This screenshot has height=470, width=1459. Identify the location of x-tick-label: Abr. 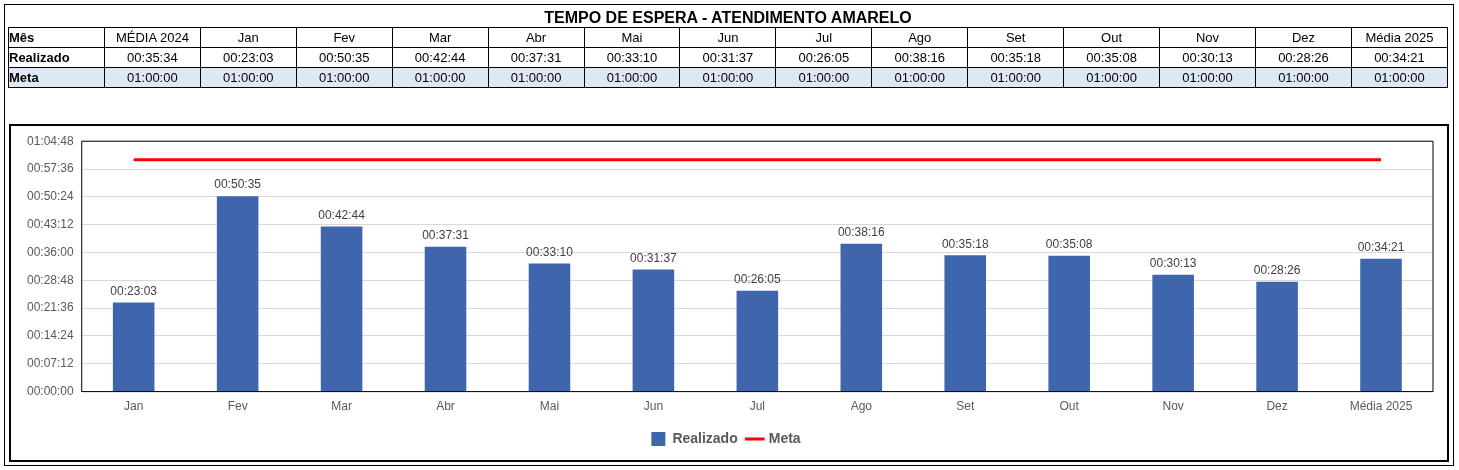
(445, 406).